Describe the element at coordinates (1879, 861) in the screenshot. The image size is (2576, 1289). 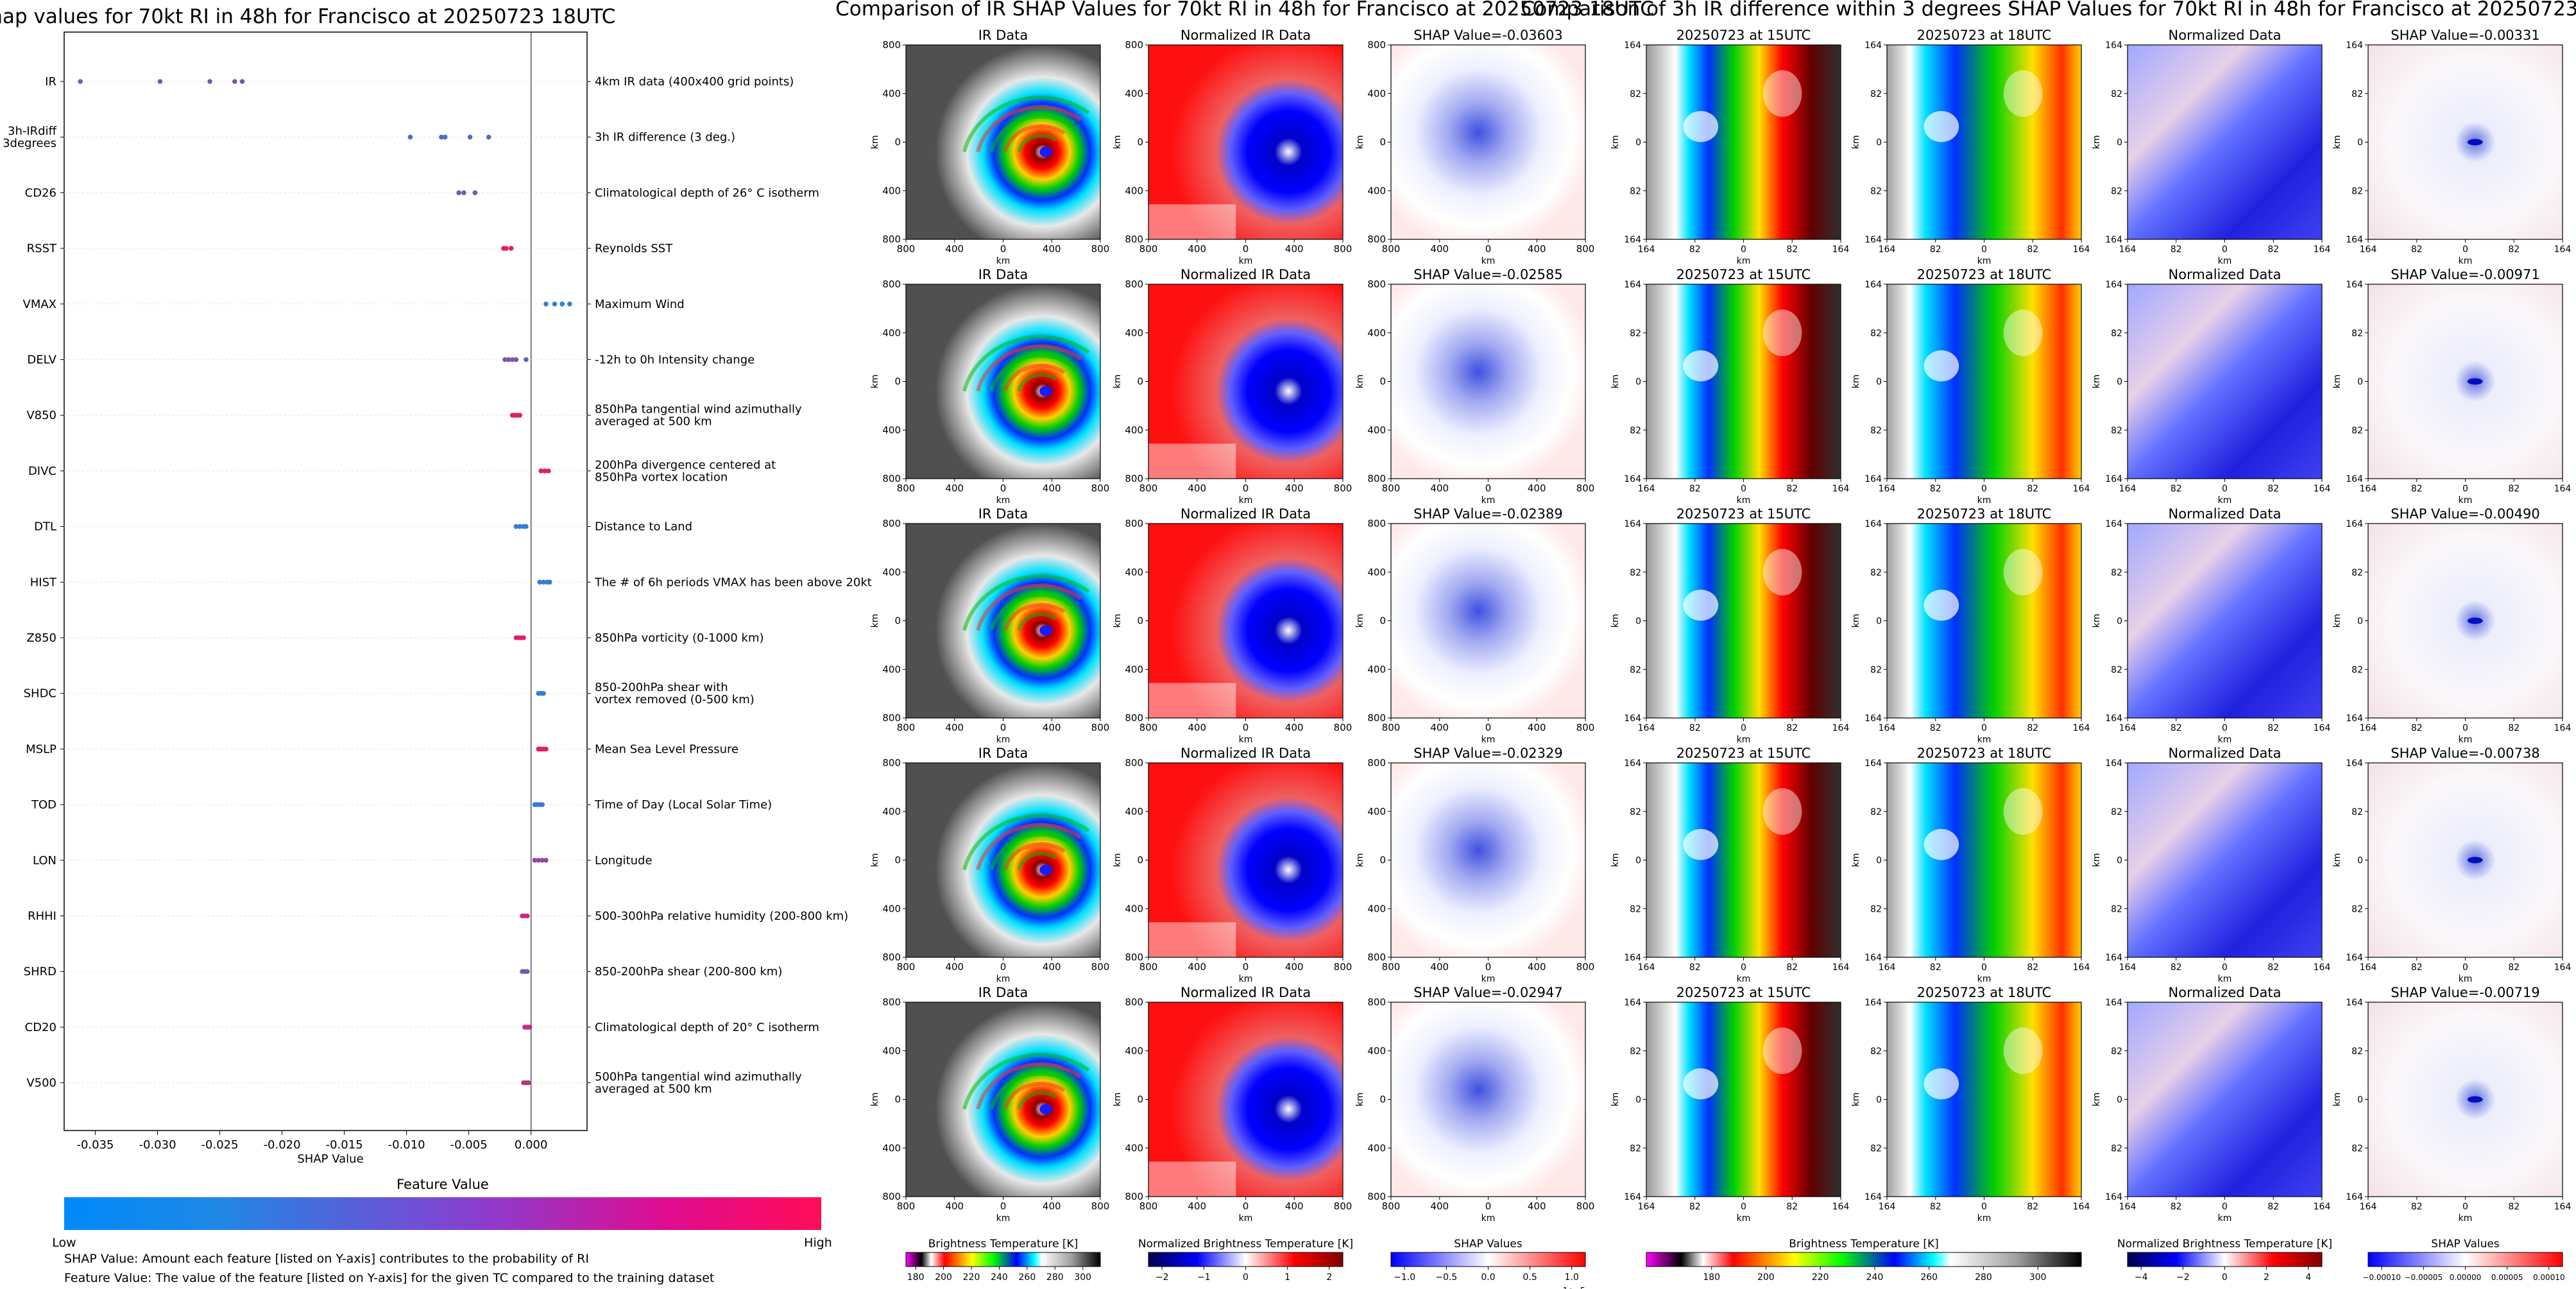
I see `ytick-label: 0` at that location.